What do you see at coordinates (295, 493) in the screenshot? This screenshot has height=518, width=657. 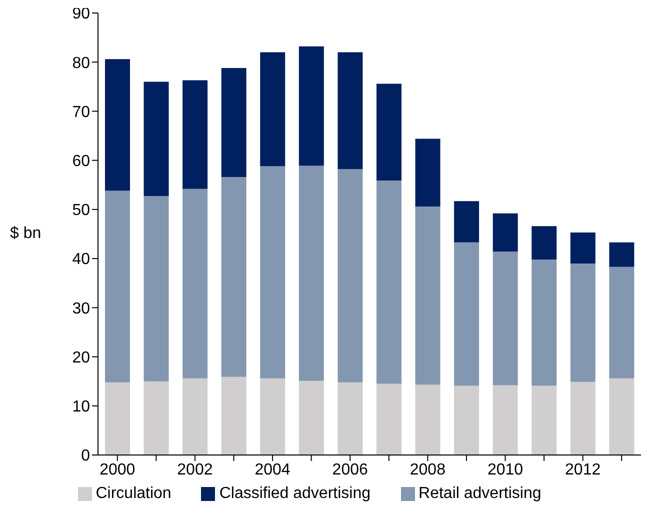 I see `legend-label: Classified advertising` at bounding box center [295, 493].